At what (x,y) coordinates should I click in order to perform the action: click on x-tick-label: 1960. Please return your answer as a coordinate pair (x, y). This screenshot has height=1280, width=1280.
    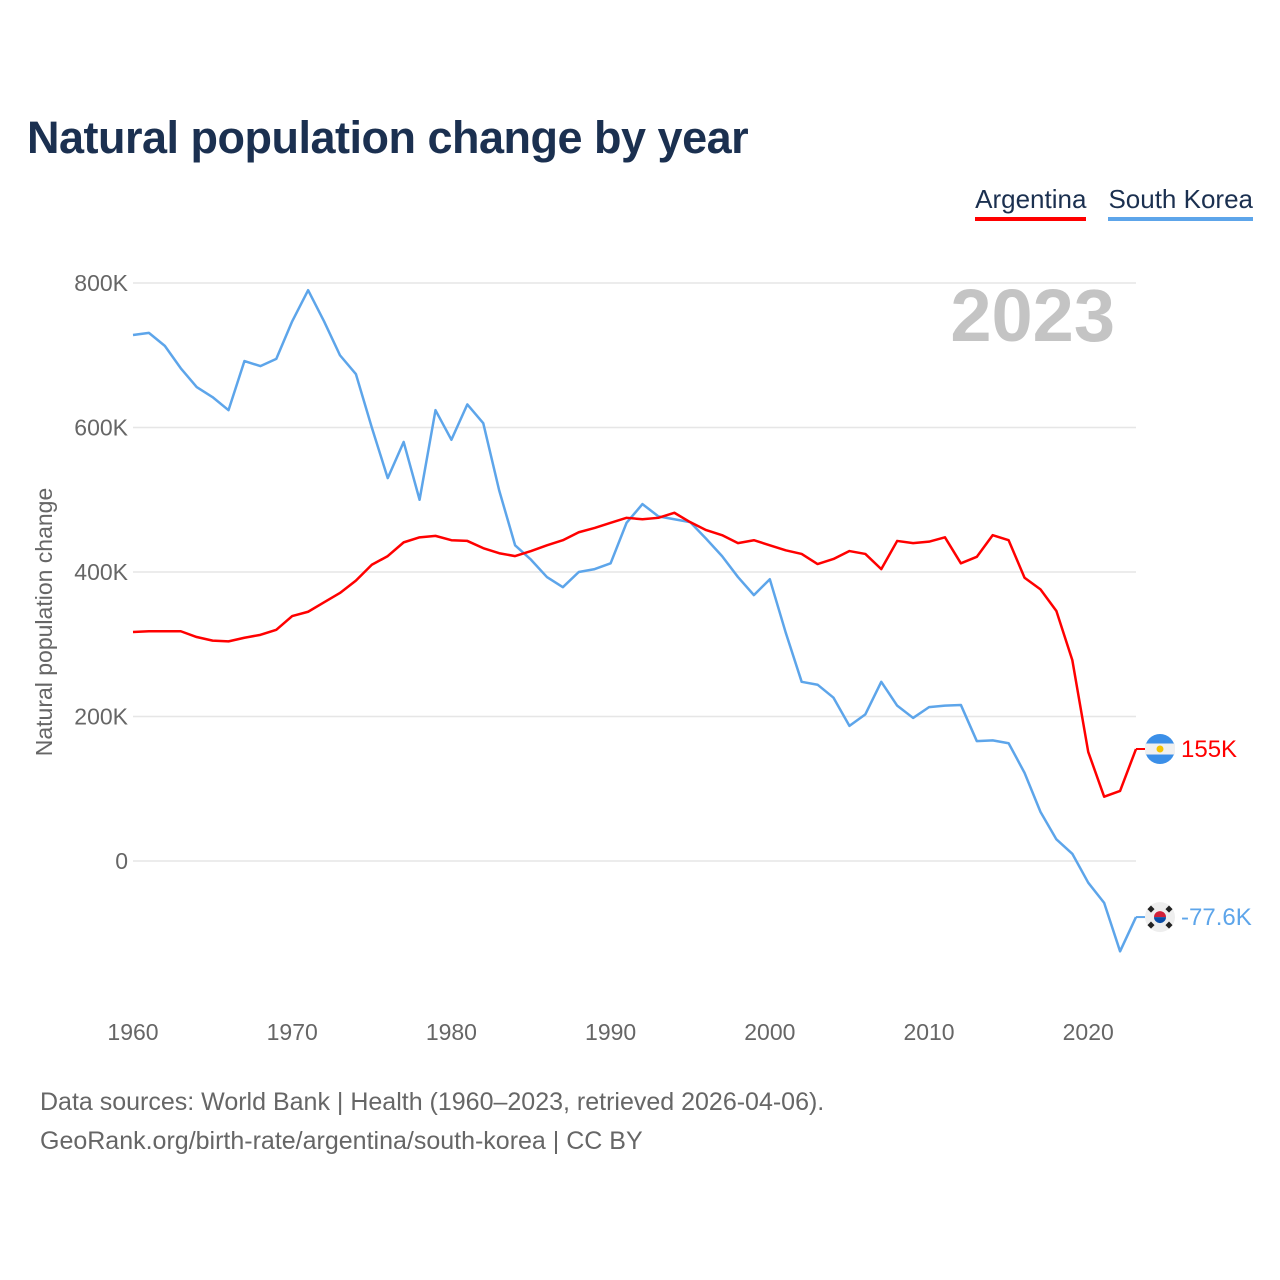
    Looking at the image, I should click on (132, 1032).